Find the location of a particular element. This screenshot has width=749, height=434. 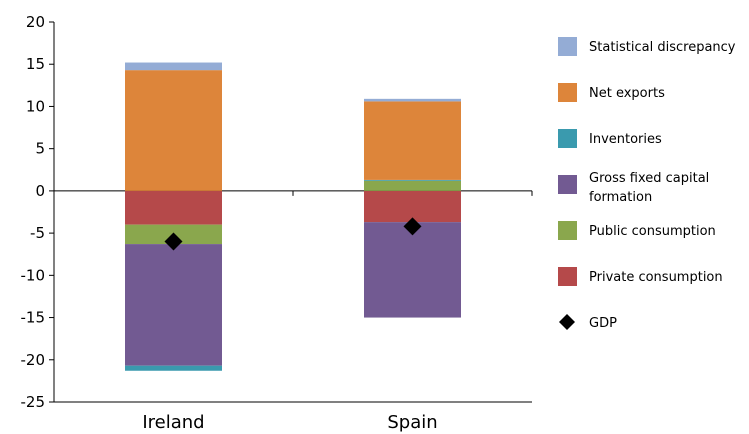

bar-spain-net-exports is located at coordinates (412, 140).